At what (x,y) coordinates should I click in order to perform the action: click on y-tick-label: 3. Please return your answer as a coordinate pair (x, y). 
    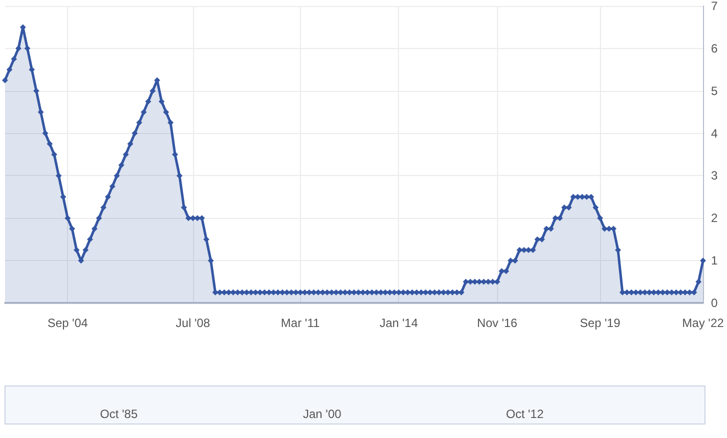
    Looking at the image, I should click on (714, 175).